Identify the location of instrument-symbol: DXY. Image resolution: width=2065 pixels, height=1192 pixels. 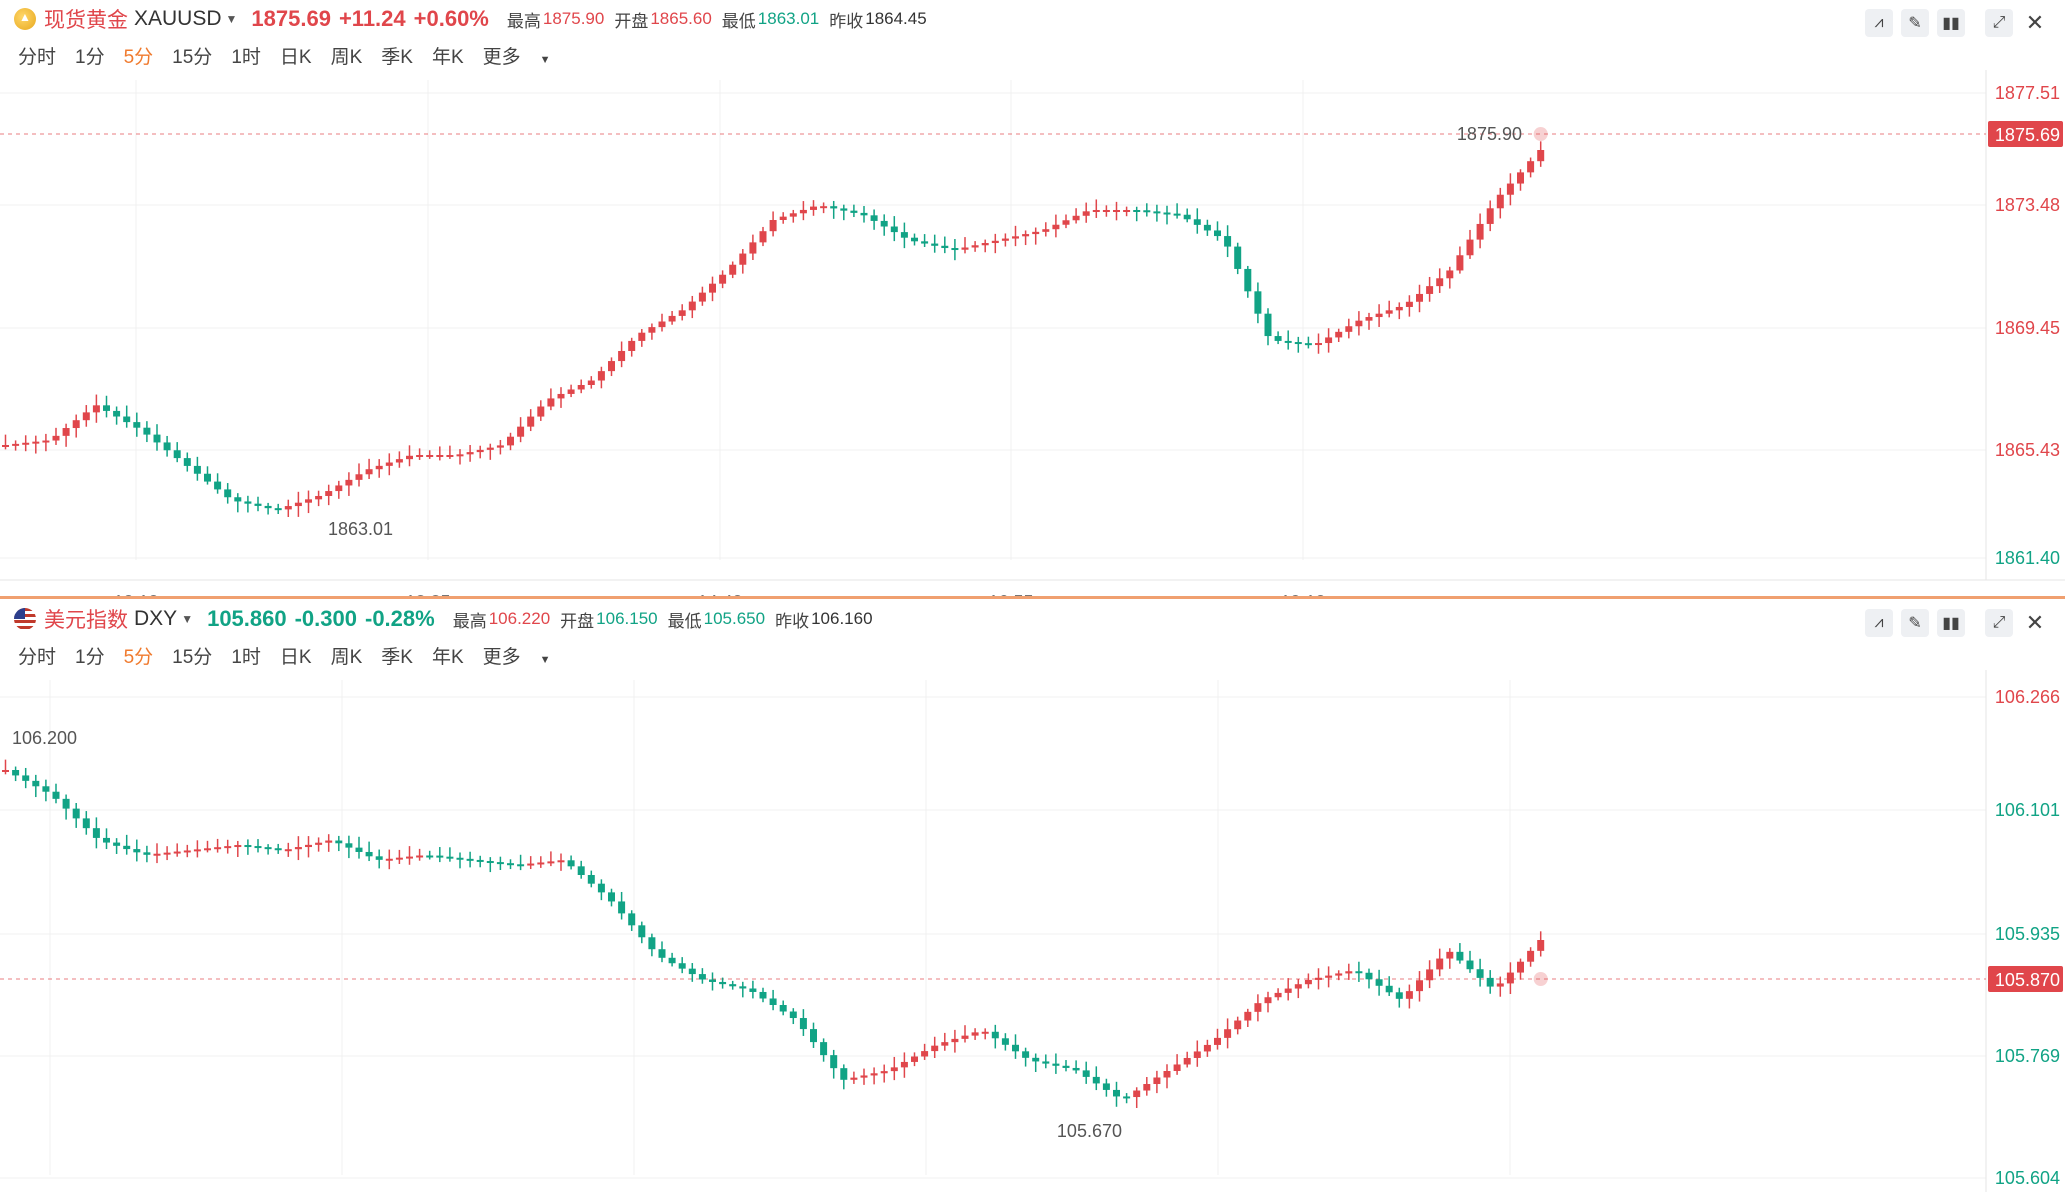
(156, 618).